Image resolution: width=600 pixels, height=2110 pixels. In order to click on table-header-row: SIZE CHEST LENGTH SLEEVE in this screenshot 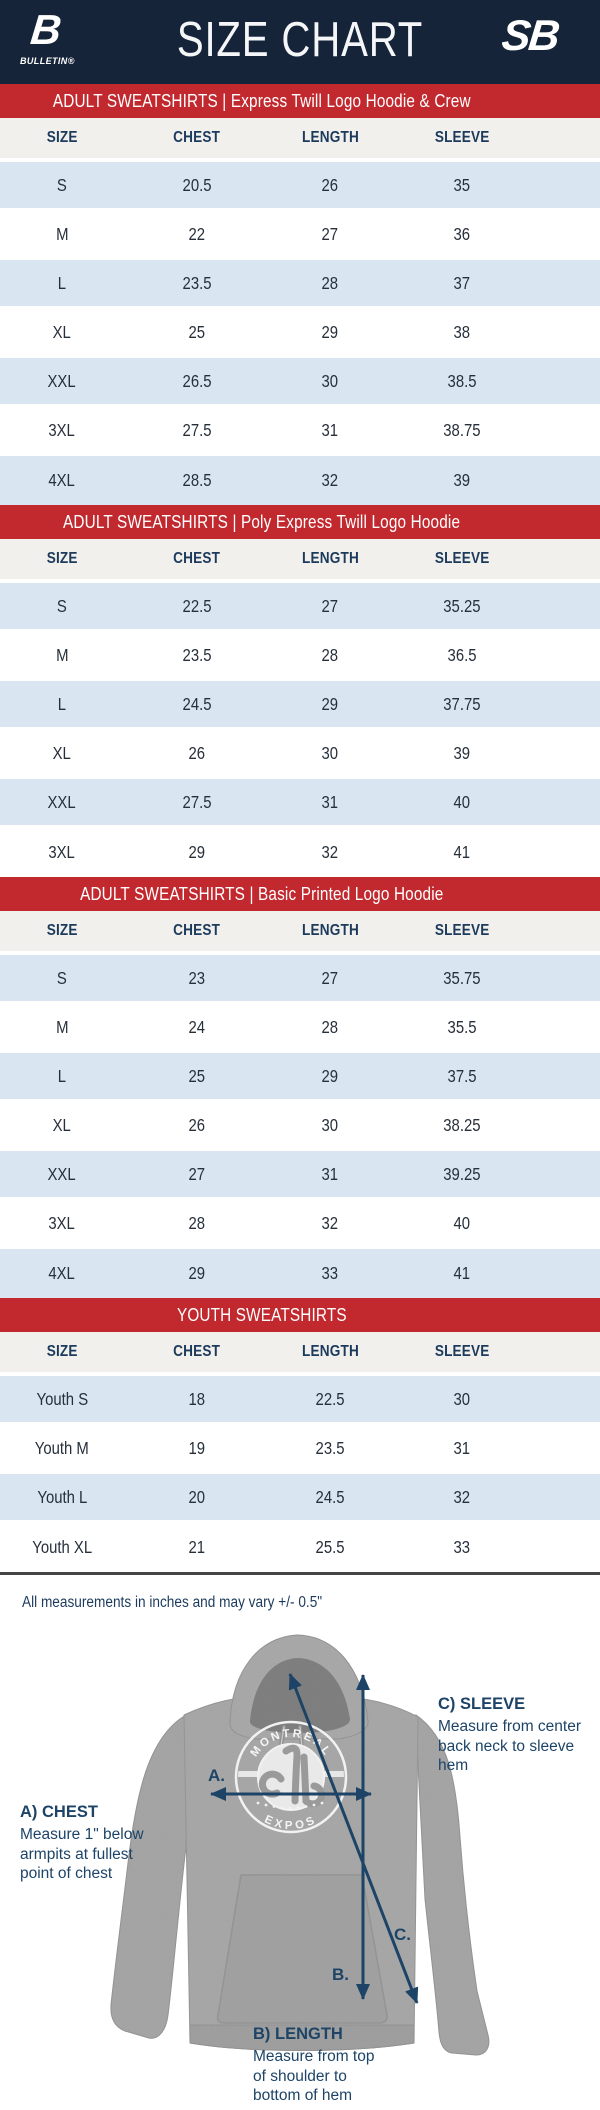, I will do `click(300, 933)`.